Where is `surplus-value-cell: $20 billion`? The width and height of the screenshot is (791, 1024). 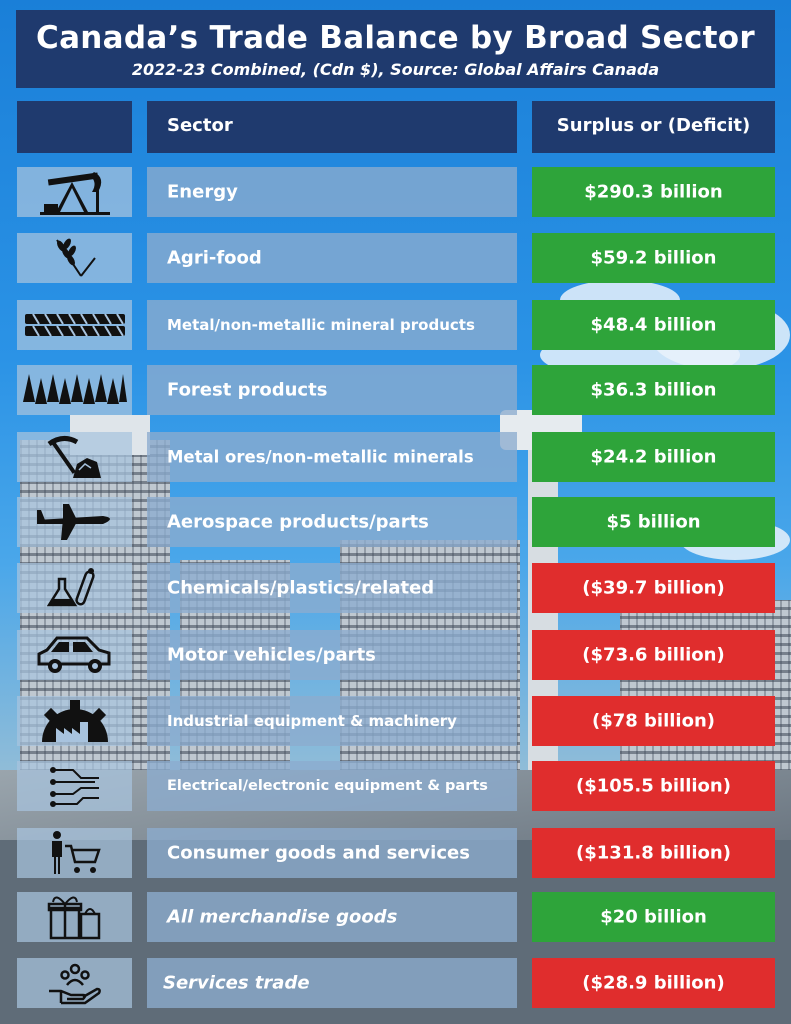 surplus-value-cell: $20 billion is located at coordinates (653, 917).